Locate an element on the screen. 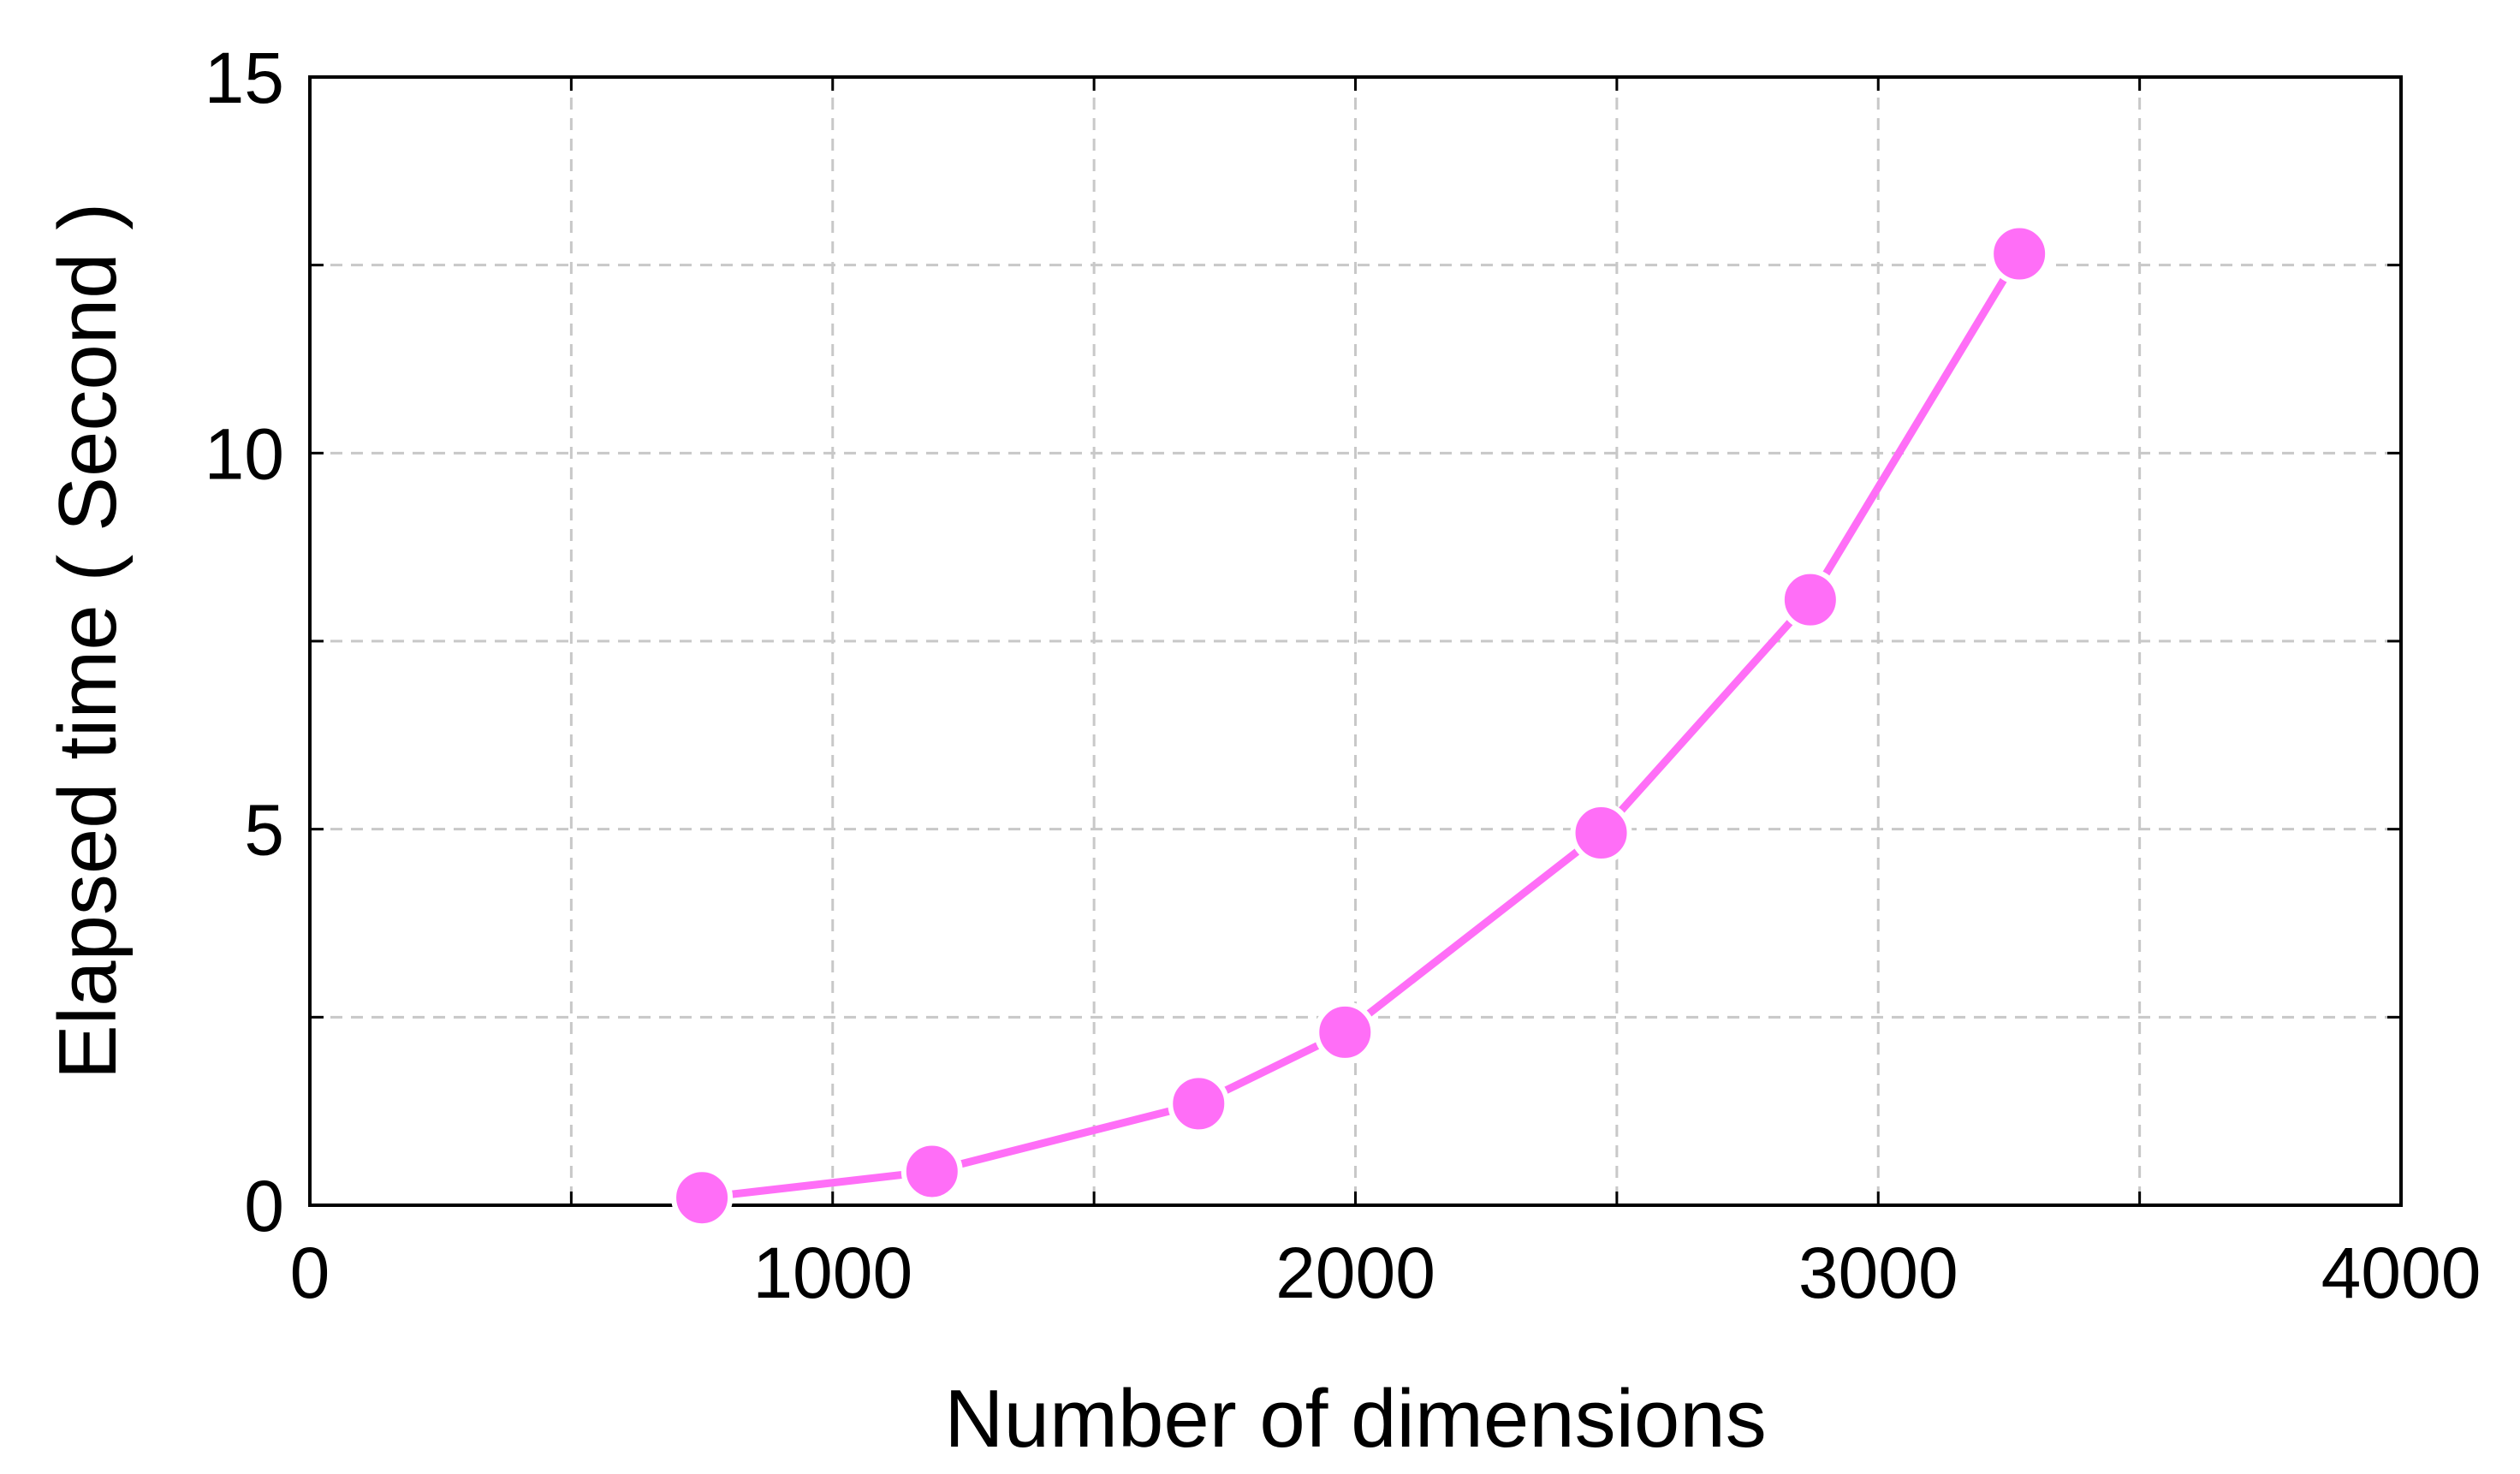 The width and height of the screenshot is (2520, 1474). y-tick-label: 15 is located at coordinates (245, 78).